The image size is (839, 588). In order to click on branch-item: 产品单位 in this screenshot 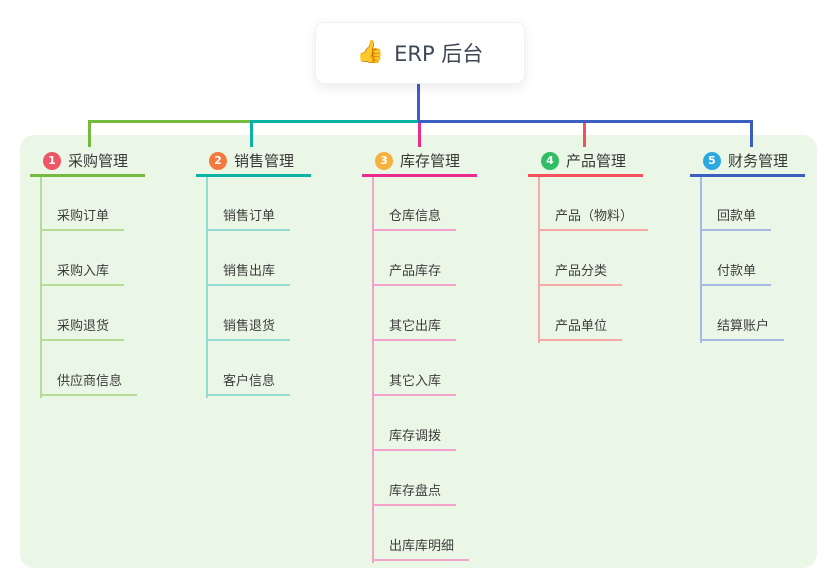, I will do `click(580, 313)`.